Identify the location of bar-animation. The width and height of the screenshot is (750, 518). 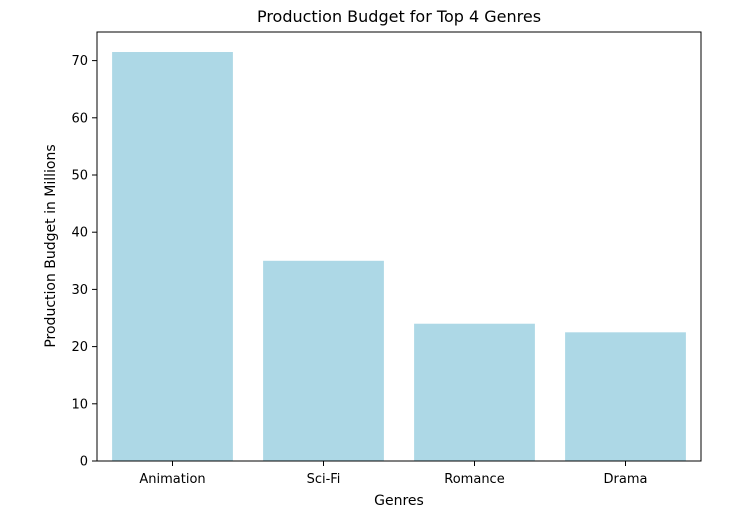
(172, 257).